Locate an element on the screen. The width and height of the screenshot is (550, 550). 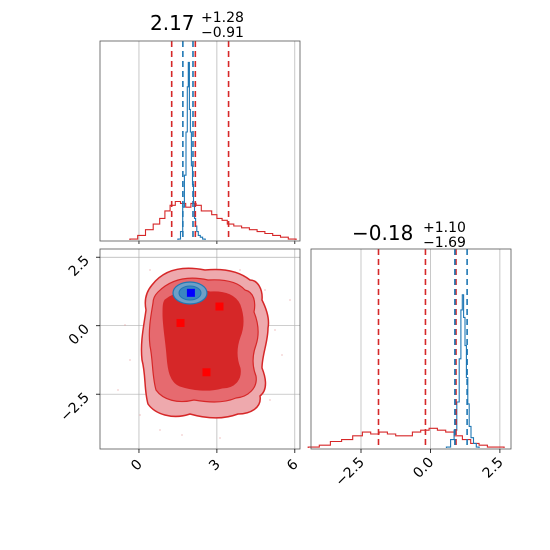
contour-ytick-label-0: 2.5 is located at coordinates (79, 266).